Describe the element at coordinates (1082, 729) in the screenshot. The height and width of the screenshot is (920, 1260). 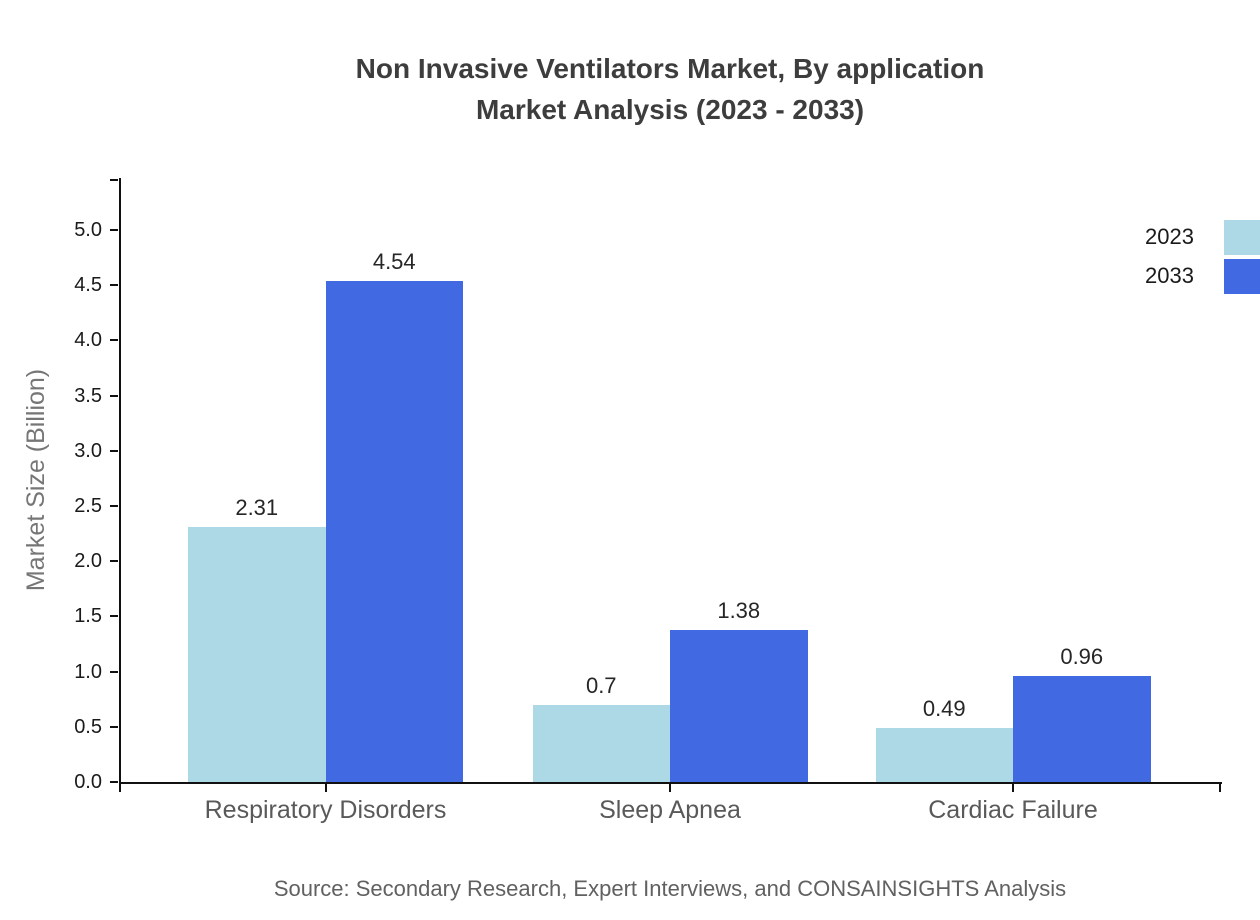
I see `bar-2033-cardiac-failure` at that location.